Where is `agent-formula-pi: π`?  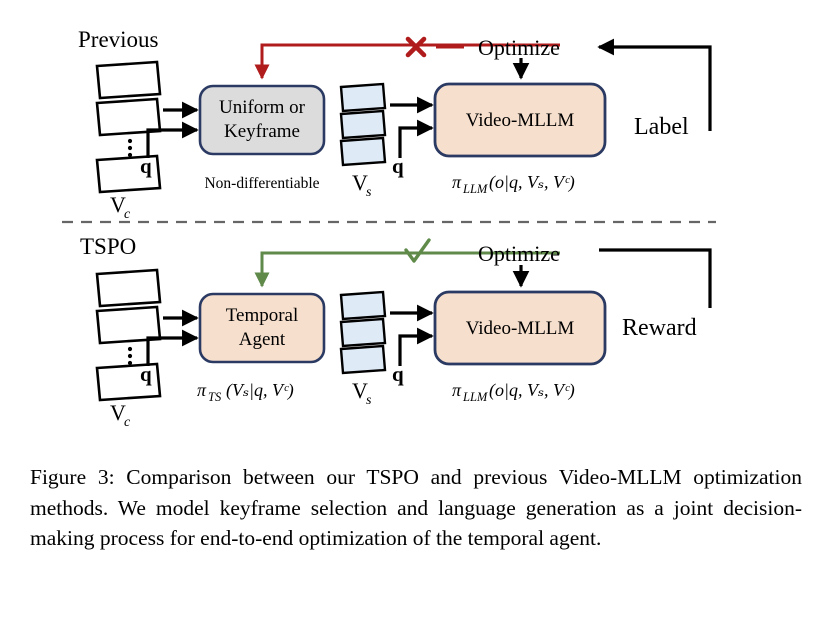
agent-formula-pi: π is located at coordinates (202, 390).